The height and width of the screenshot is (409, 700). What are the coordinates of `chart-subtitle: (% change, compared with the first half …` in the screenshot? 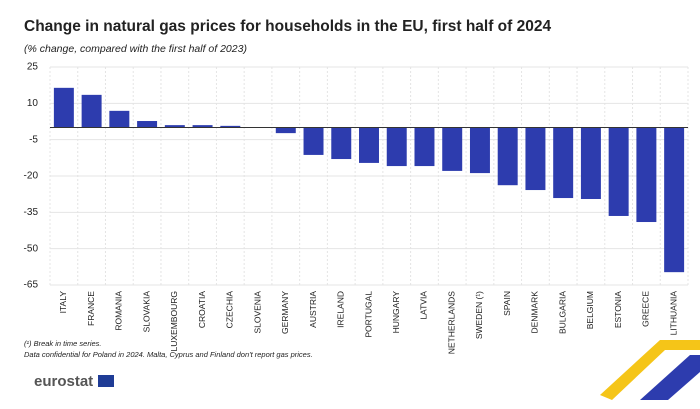 It's located at (135, 49).